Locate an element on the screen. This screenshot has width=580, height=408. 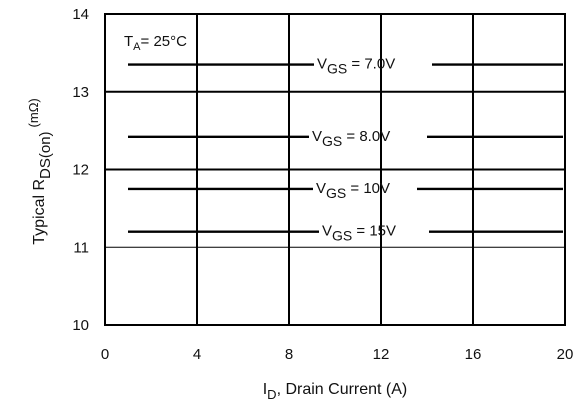
y-axis-label: Typical RDS(on) (mΩ) is located at coordinates (40, 171).